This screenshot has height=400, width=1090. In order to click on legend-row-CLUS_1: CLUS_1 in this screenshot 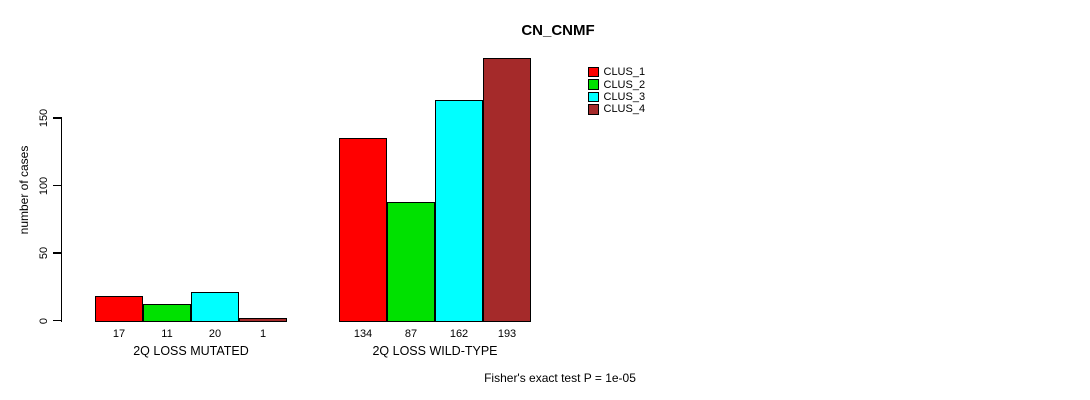, I will do `click(616, 72)`.